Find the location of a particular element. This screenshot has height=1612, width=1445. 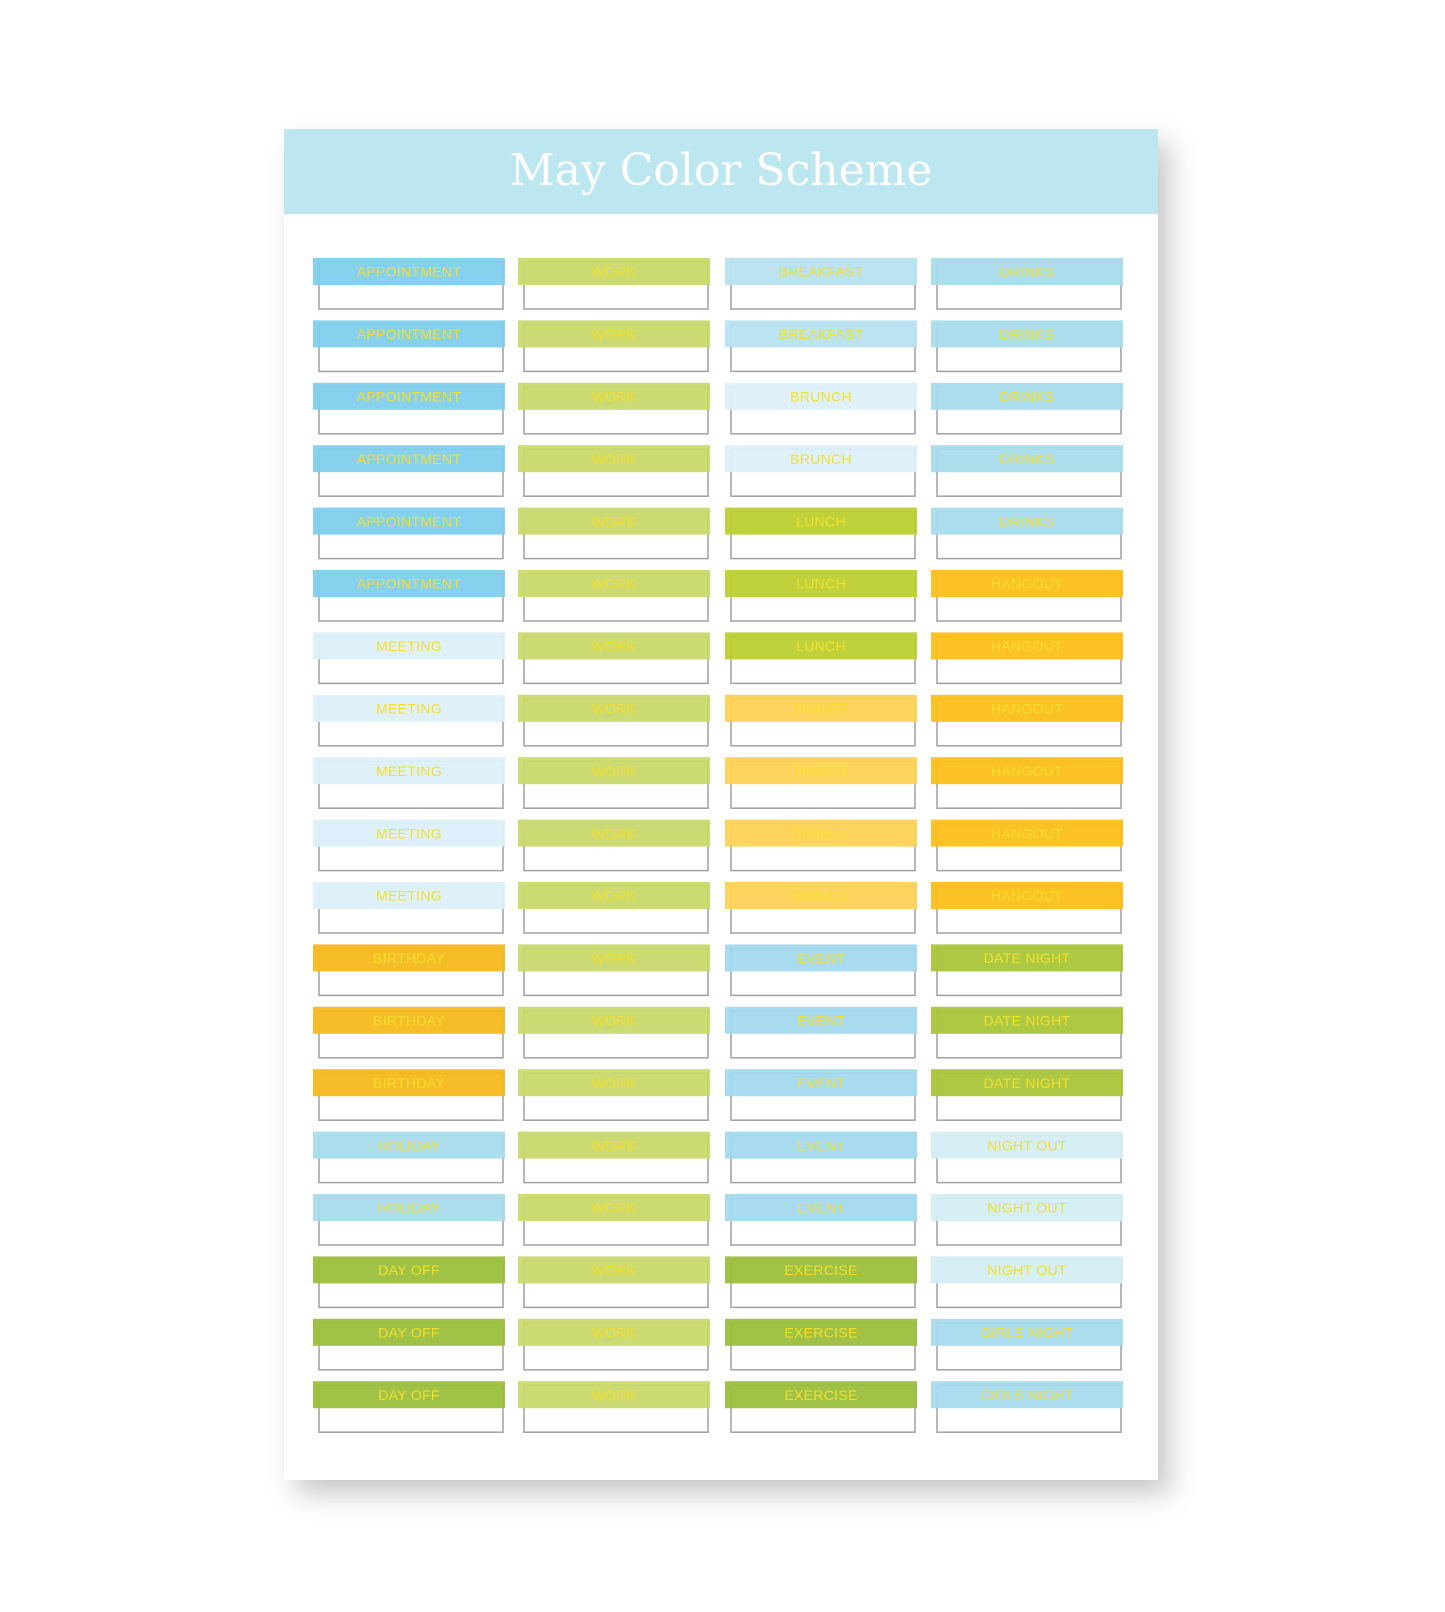

sticker-label: DRINKS is located at coordinates (1027, 459).